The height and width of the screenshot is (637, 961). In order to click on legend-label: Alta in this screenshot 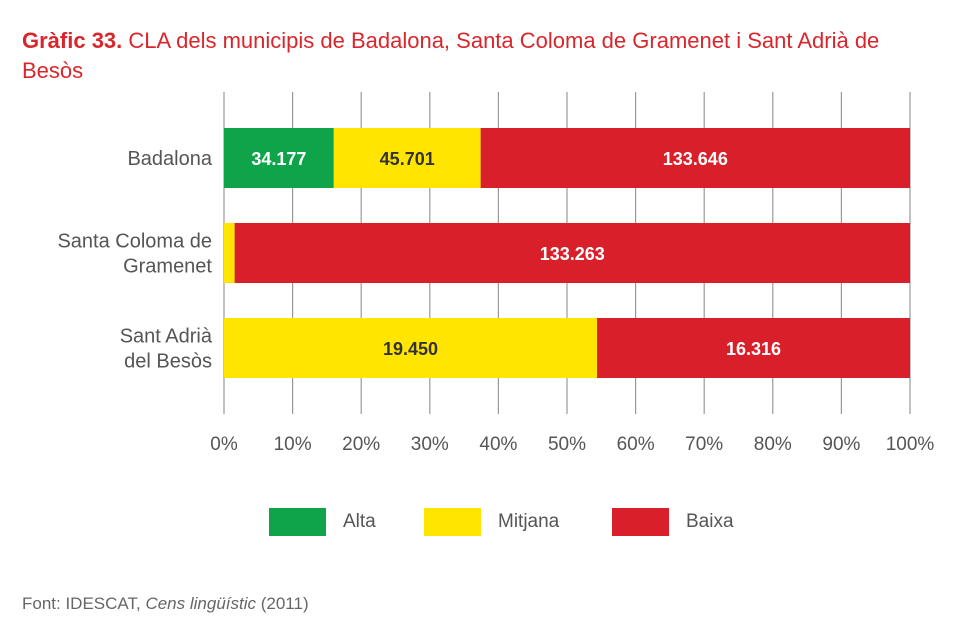, I will do `click(359, 521)`.